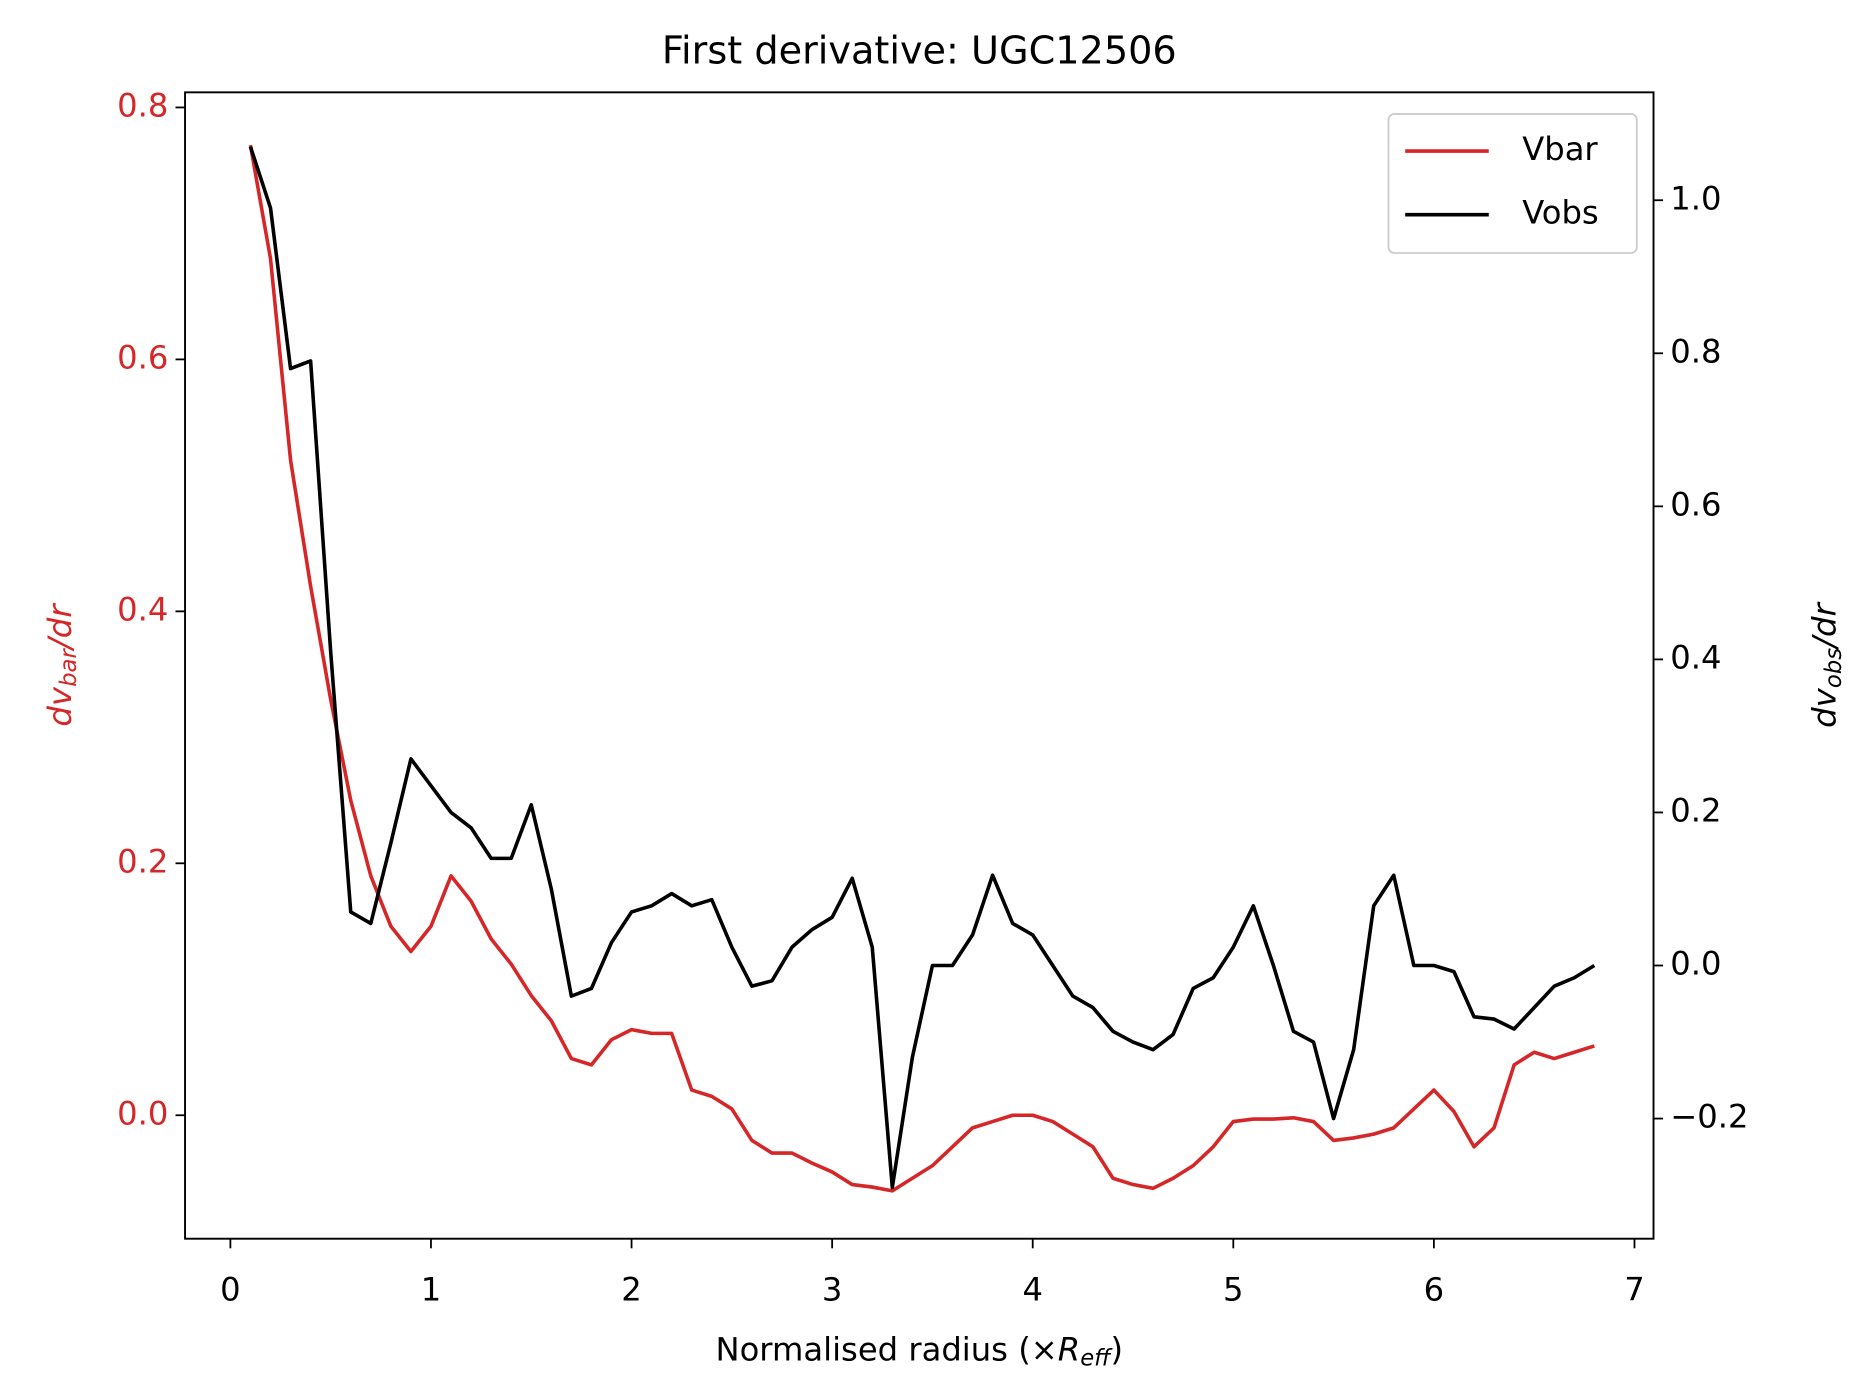  I want to click on x-tick-label: 2, so click(631, 1289).